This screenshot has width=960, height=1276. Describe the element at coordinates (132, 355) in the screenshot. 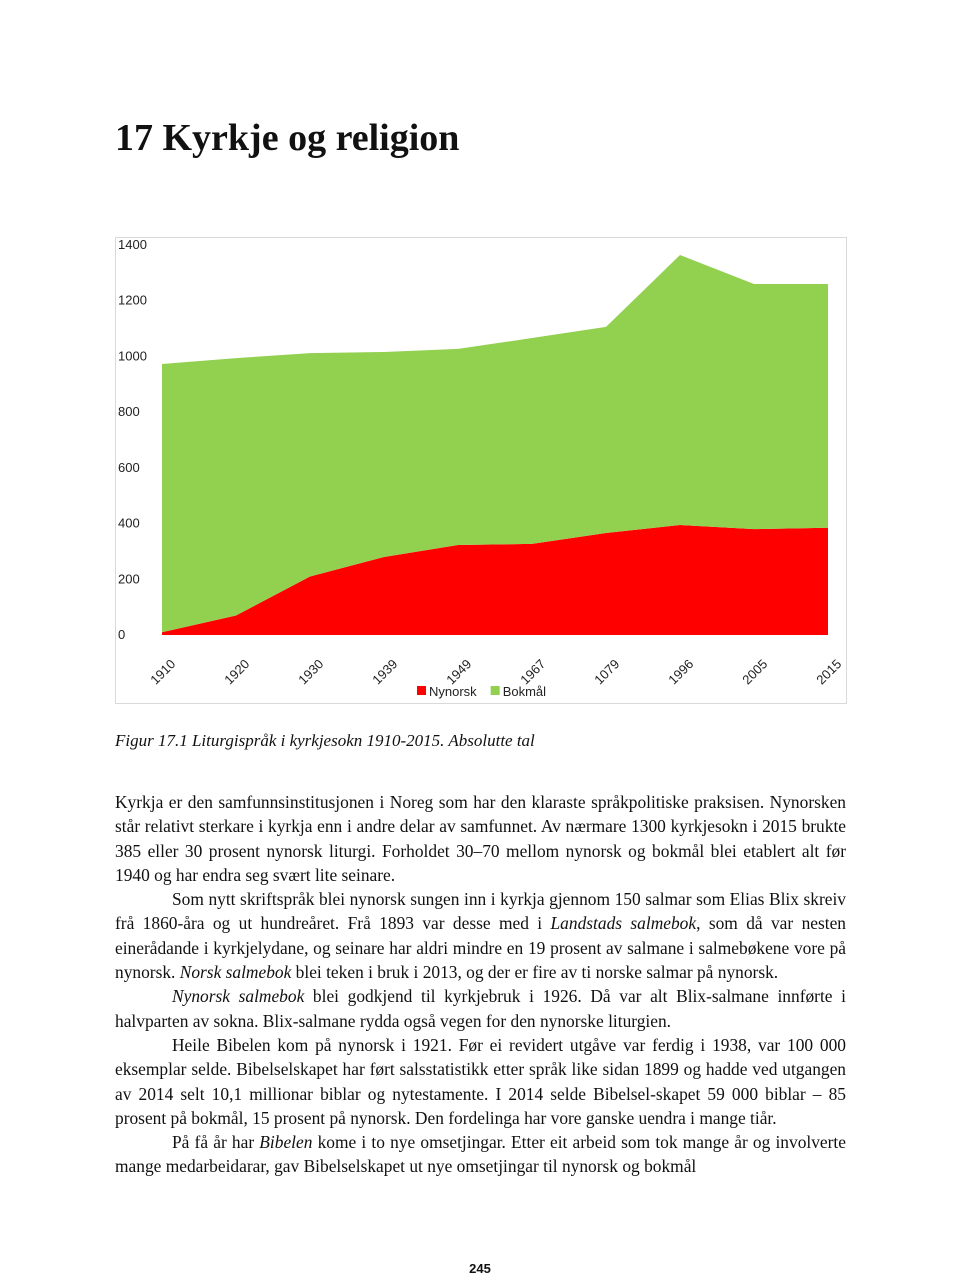

I see `y-tick-label: 1000` at that location.